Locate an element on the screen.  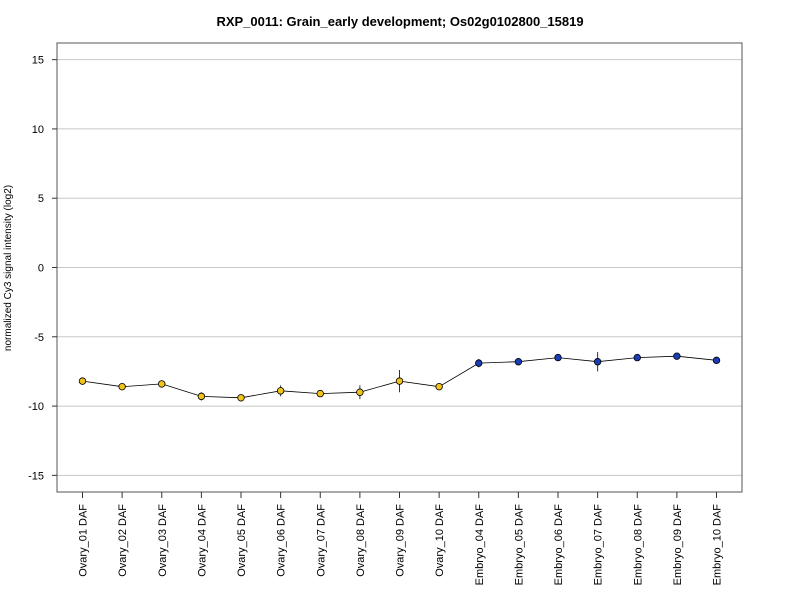
x-tick-label: Ovary_09 DAF is located at coordinates (401, 540).